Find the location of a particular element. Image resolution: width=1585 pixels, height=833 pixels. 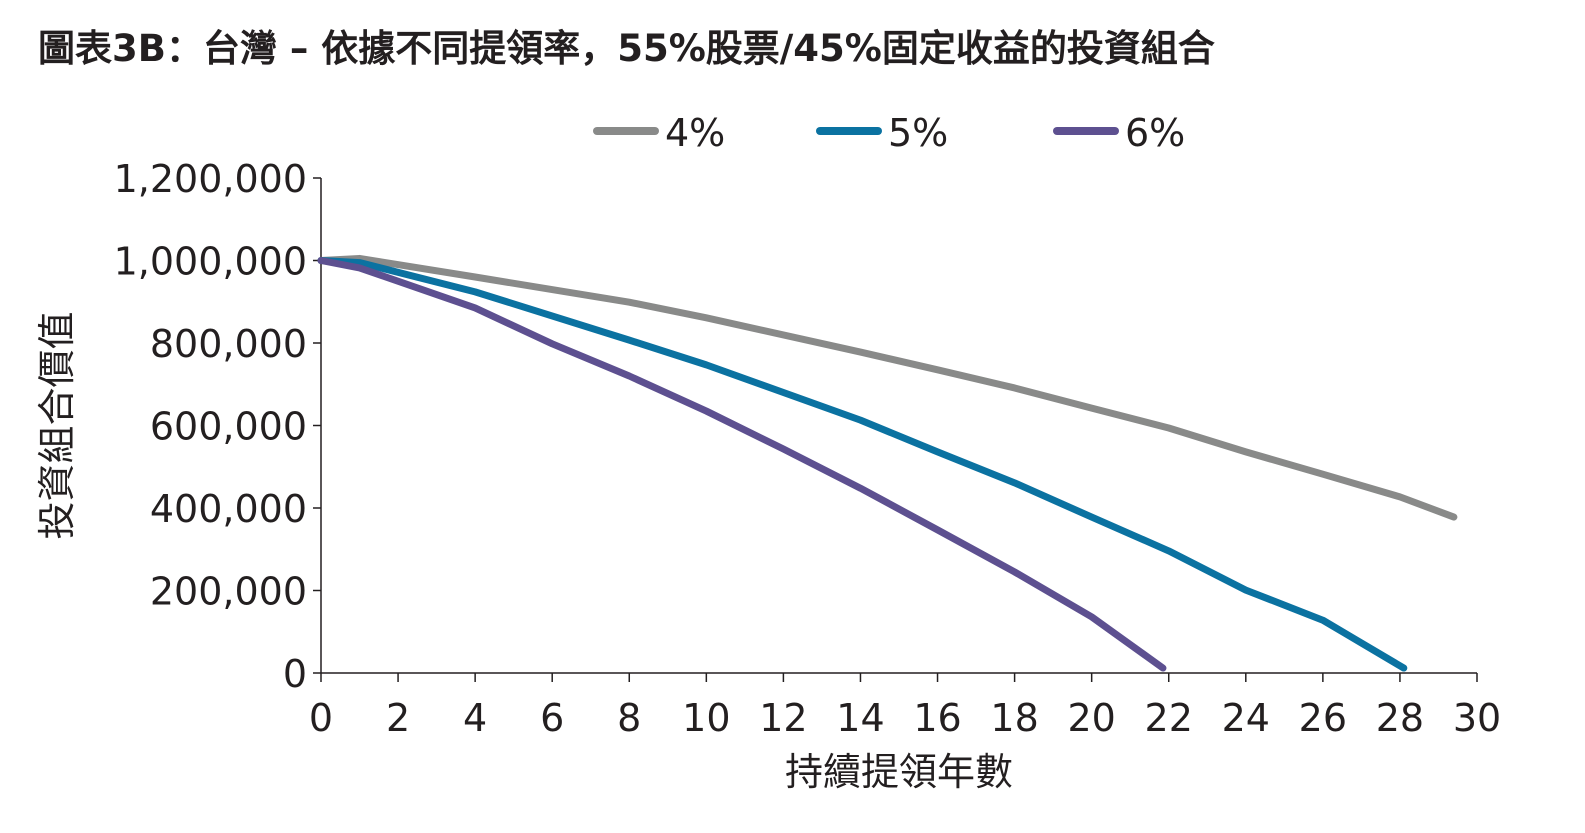

y-tick-label: 800,000 is located at coordinates (228, 344).